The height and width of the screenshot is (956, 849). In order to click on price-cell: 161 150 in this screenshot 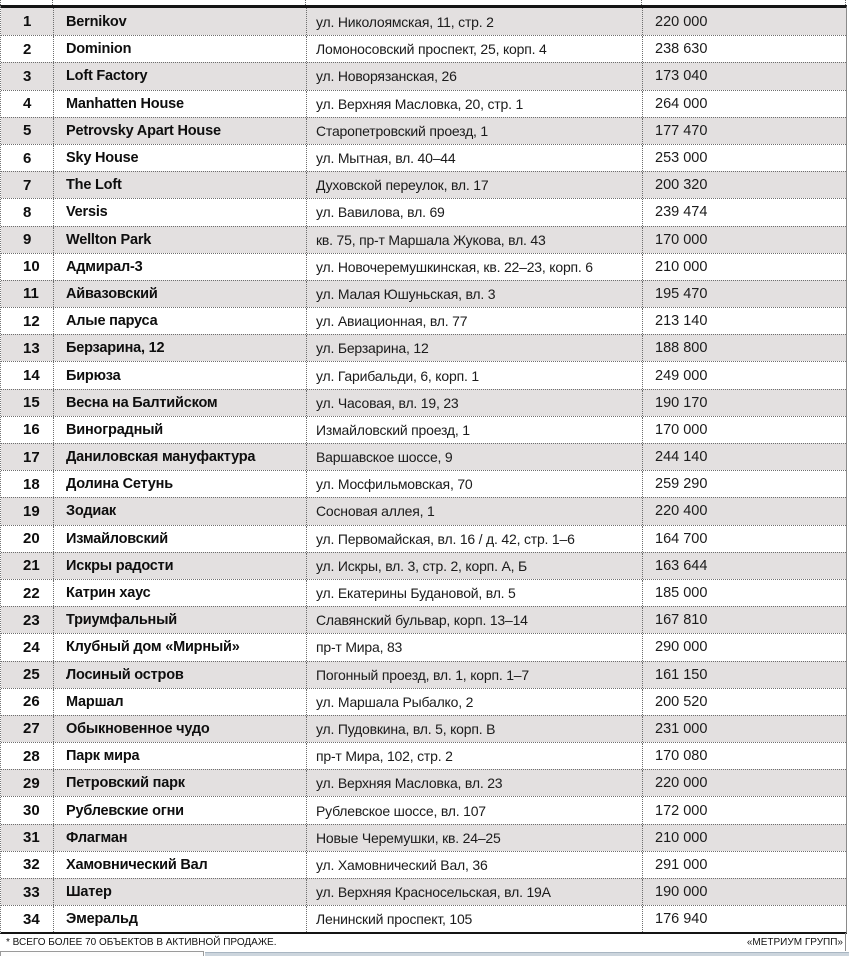, I will do `click(744, 674)`.